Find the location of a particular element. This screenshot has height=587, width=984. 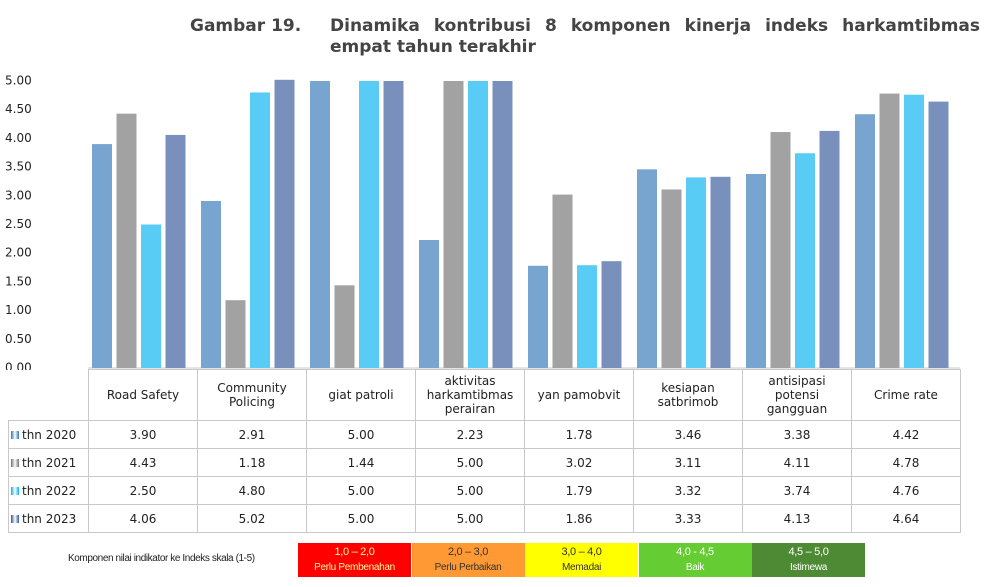

y-tick-label: 5.00 is located at coordinates (18, 81).